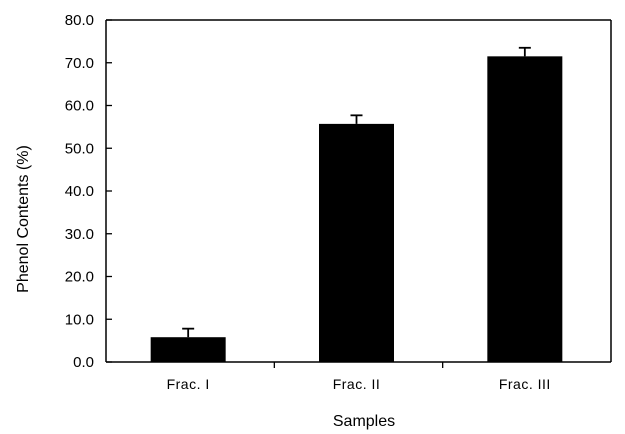 The image size is (625, 434). What do you see at coordinates (79, 191) in the screenshot?
I see `y-tick-label: 40.0` at bounding box center [79, 191].